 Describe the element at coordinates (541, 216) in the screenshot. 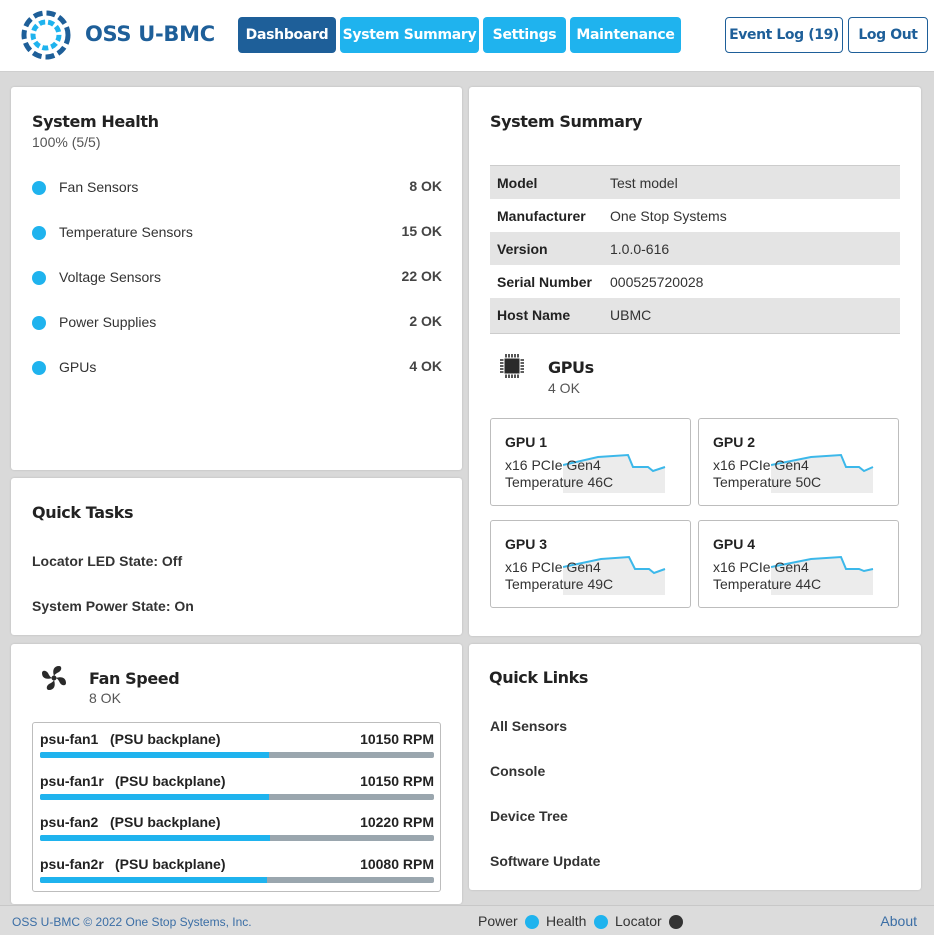

I see `summary-key: Manufacturer` at that location.